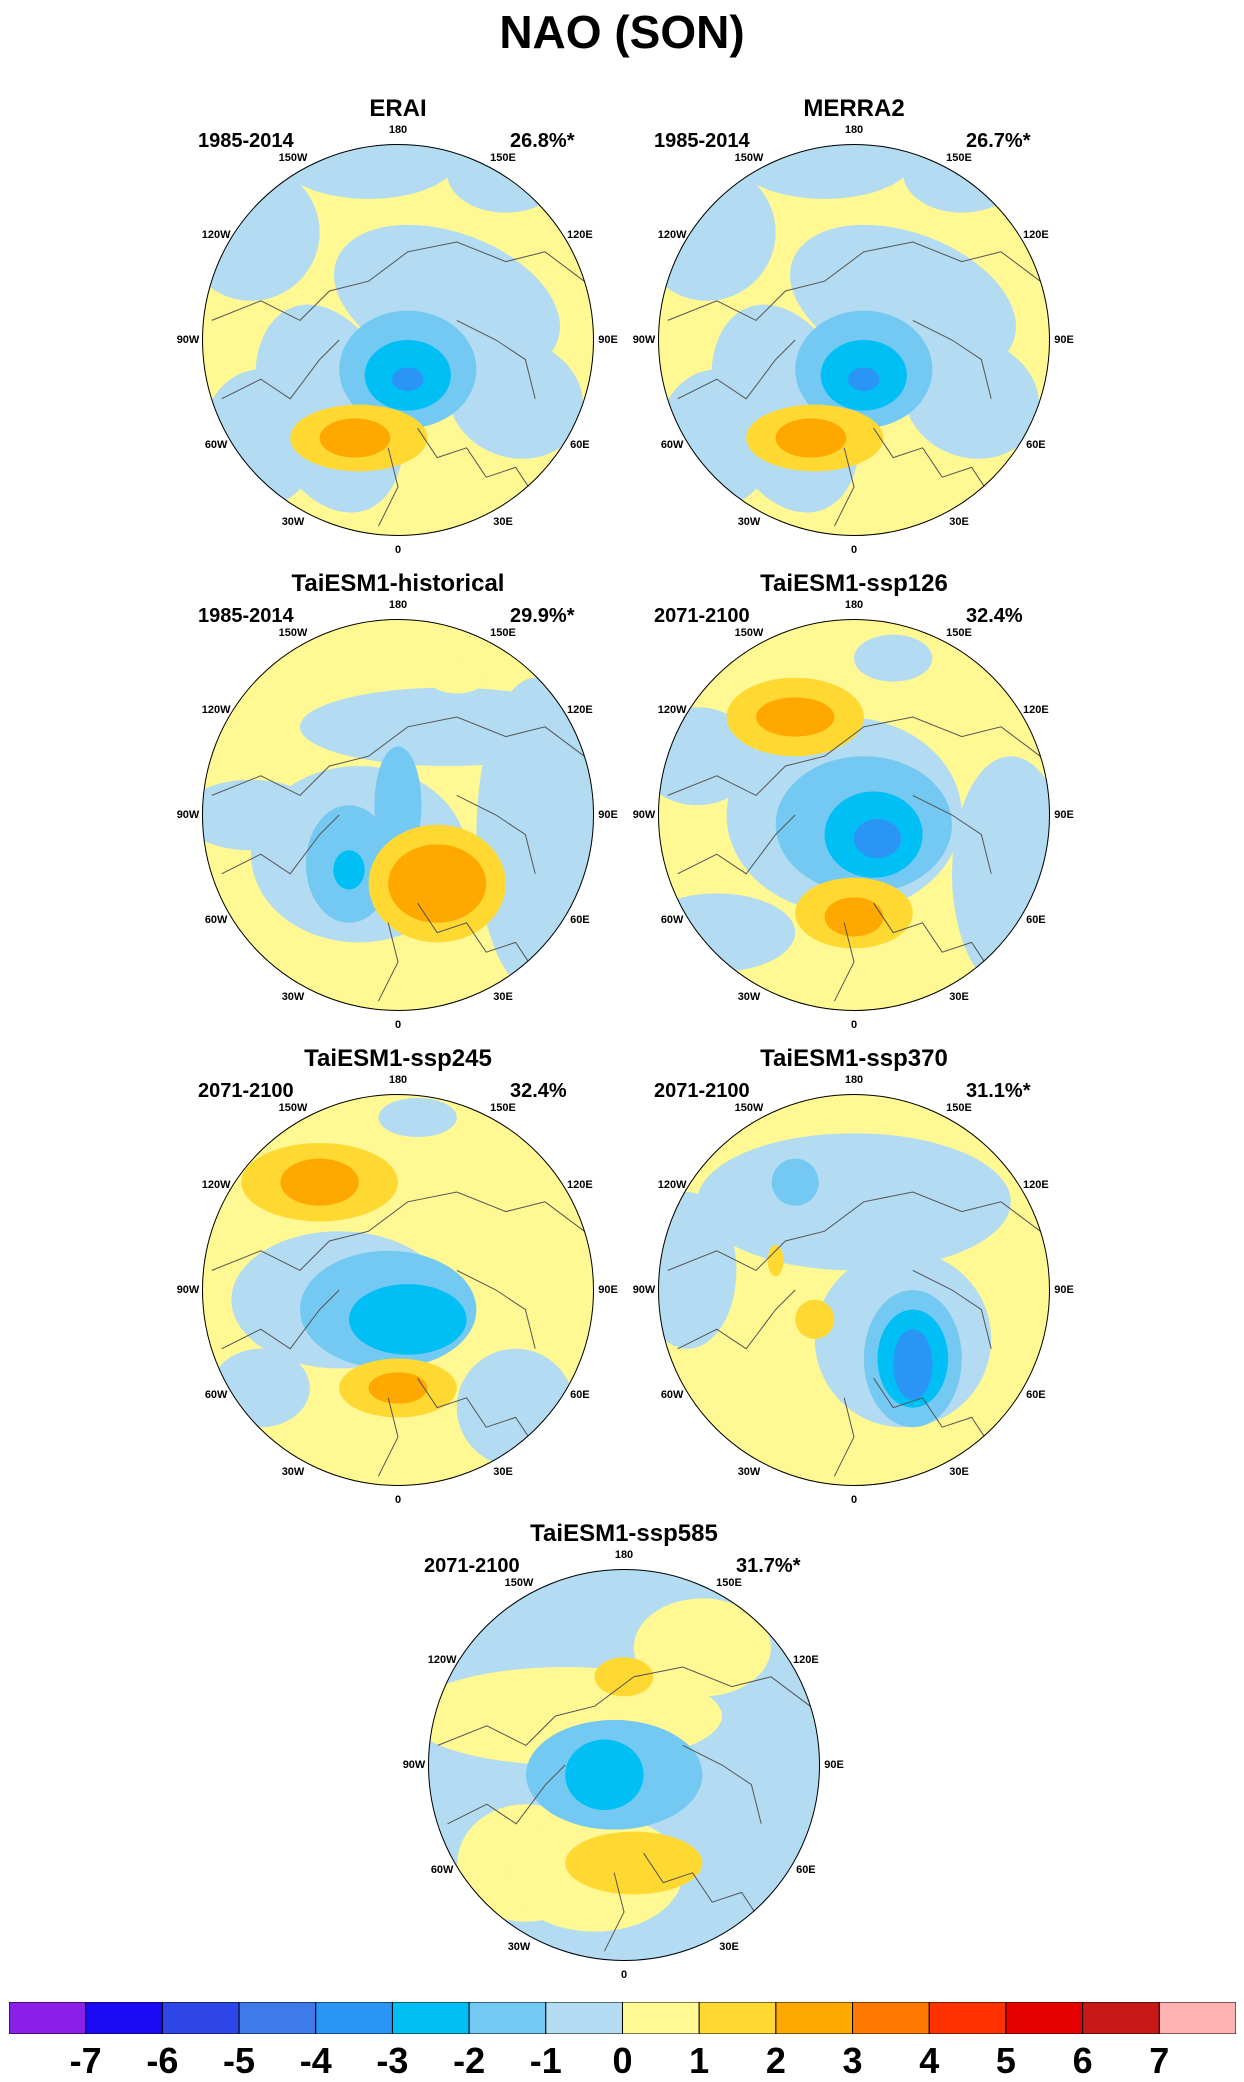 The height and width of the screenshot is (2082, 1244). Describe the element at coordinates (702, 141) in the screenshot. I see `panel-period: 1985-2014` at that location.